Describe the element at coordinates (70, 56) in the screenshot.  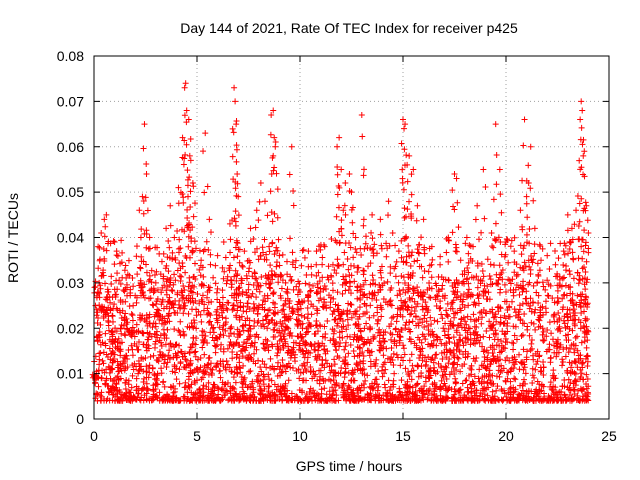
I see `y-tick-label: 0.08` at that location.